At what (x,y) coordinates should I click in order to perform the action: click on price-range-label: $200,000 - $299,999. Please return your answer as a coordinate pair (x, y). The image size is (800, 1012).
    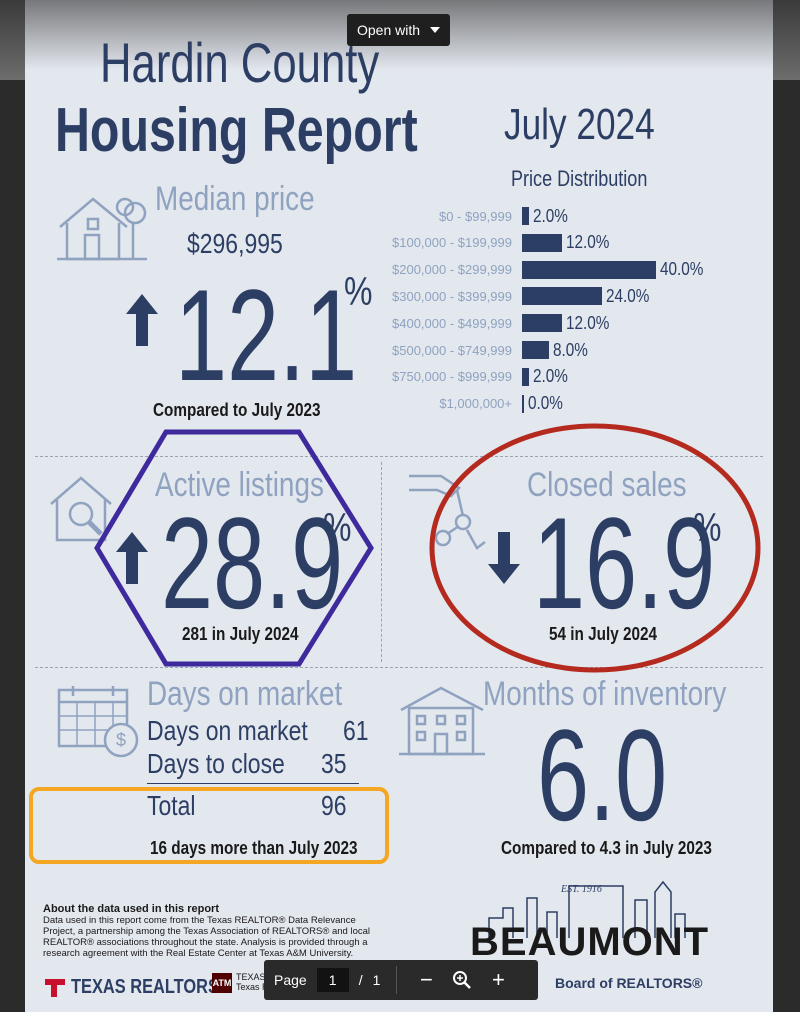
    Looking at the image, I should click on (452, 270).